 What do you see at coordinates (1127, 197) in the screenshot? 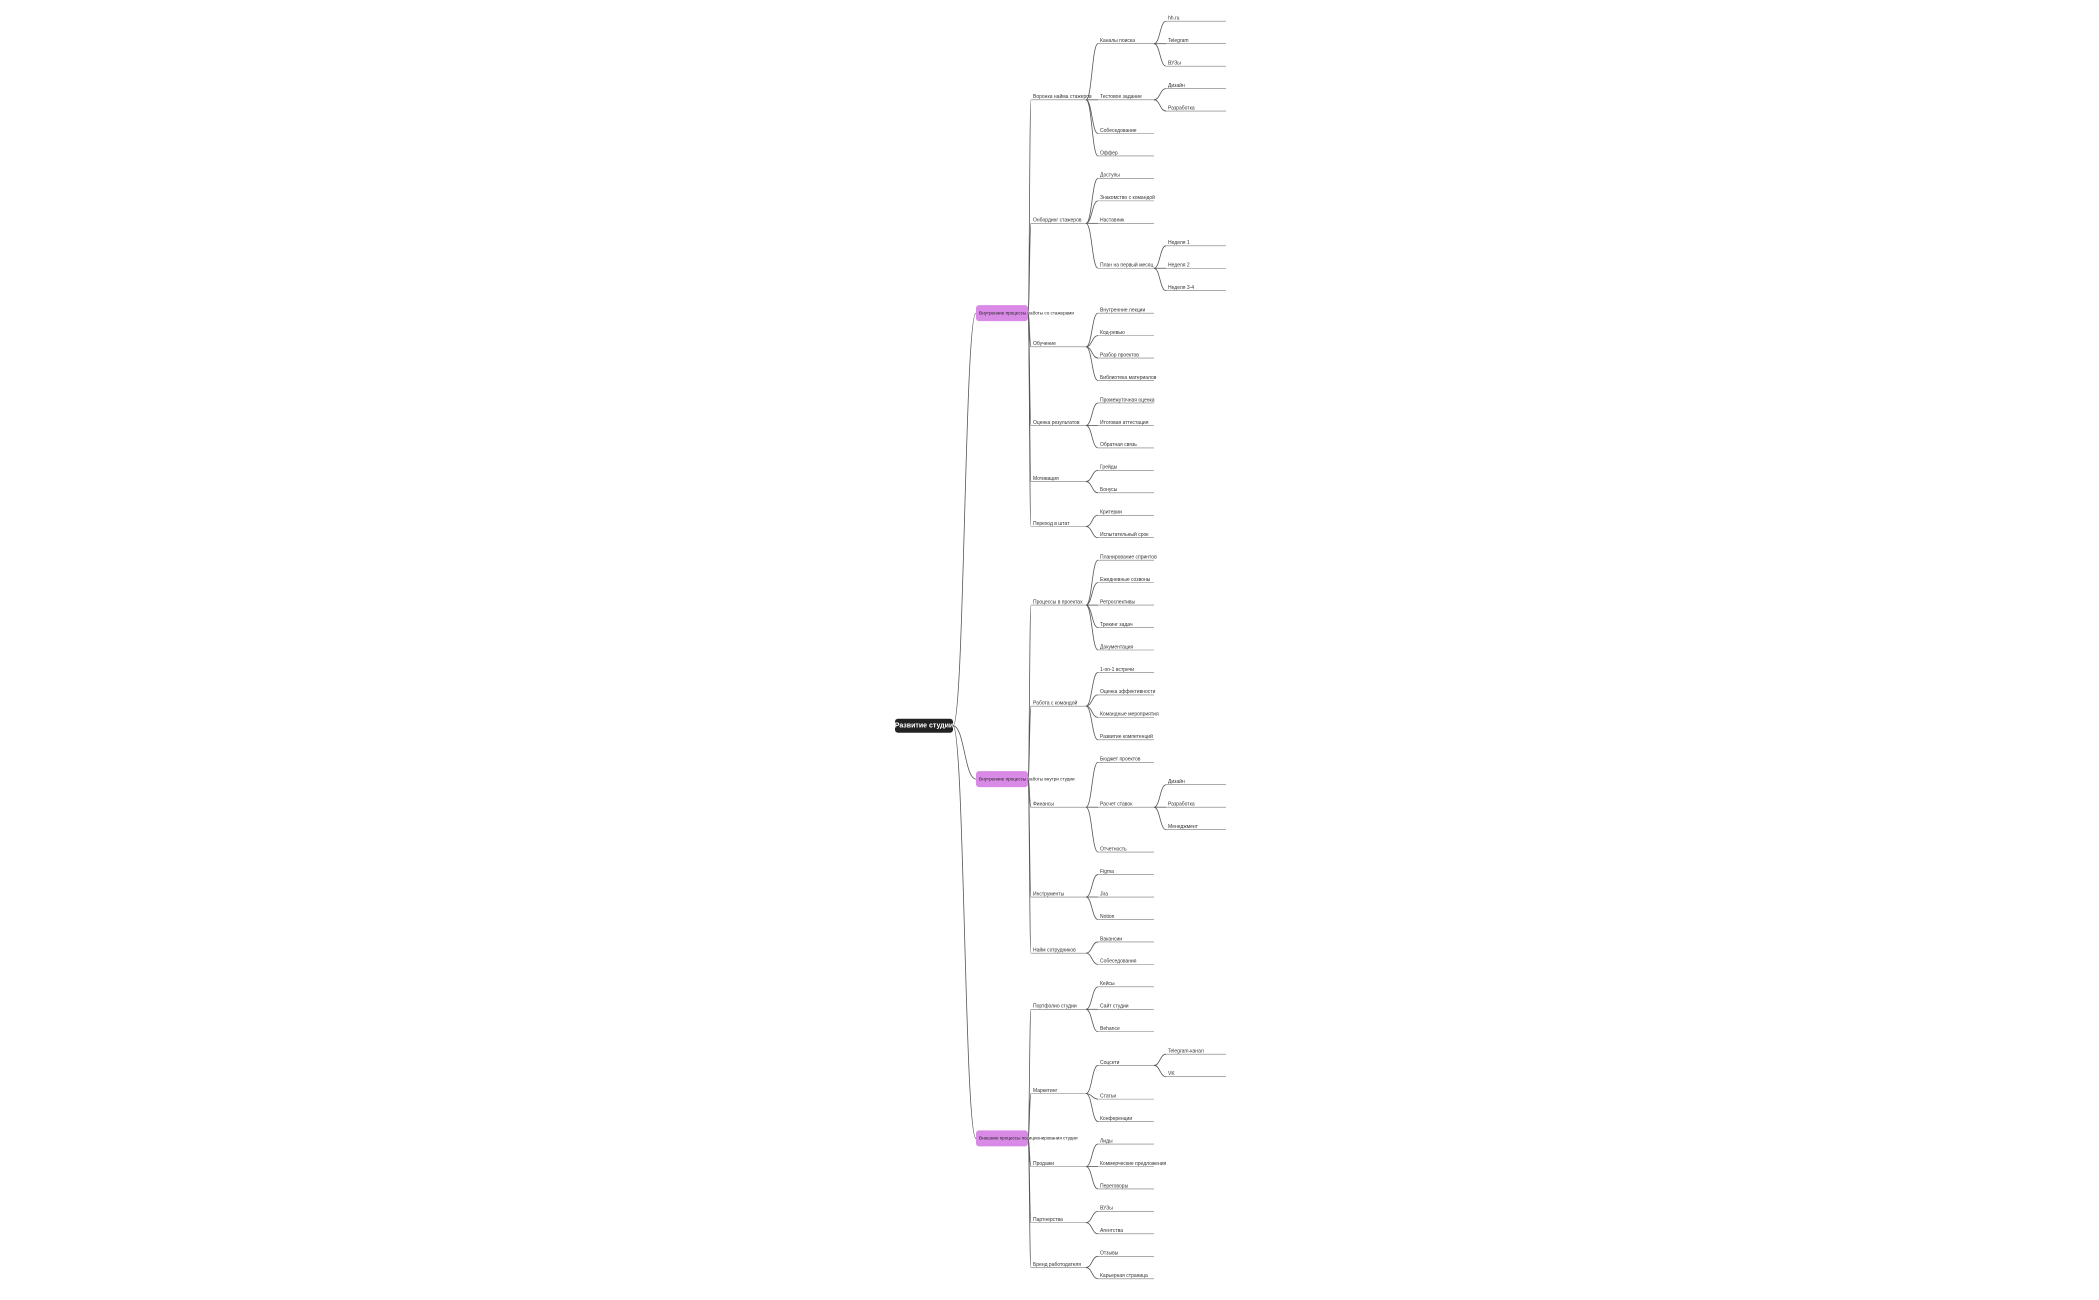
I see `node-label: Знакомство с командой` at bounding box center [1127, 197].